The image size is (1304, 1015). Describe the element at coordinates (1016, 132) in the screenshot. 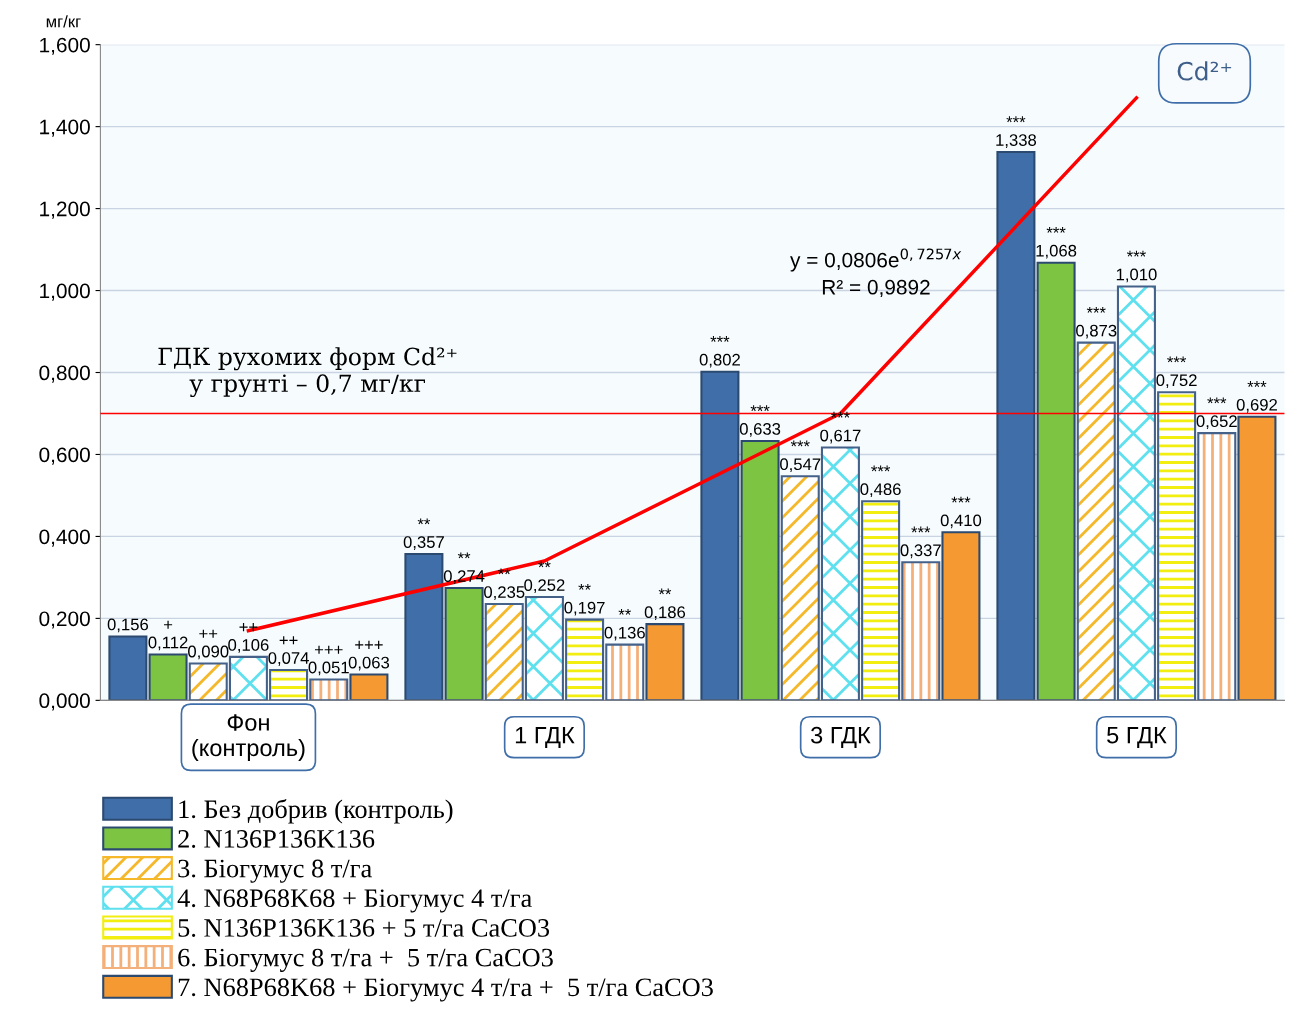

I see `data-label: *** 1,338` at that location.